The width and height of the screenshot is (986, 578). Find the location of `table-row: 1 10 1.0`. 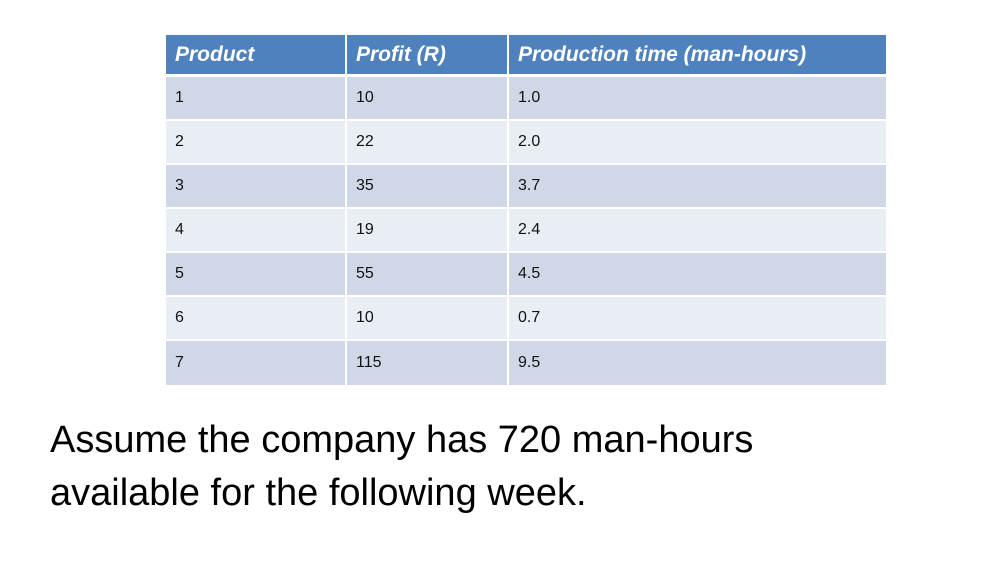

table-row: 1 10 1.0 is located at coordinates (526, 99).